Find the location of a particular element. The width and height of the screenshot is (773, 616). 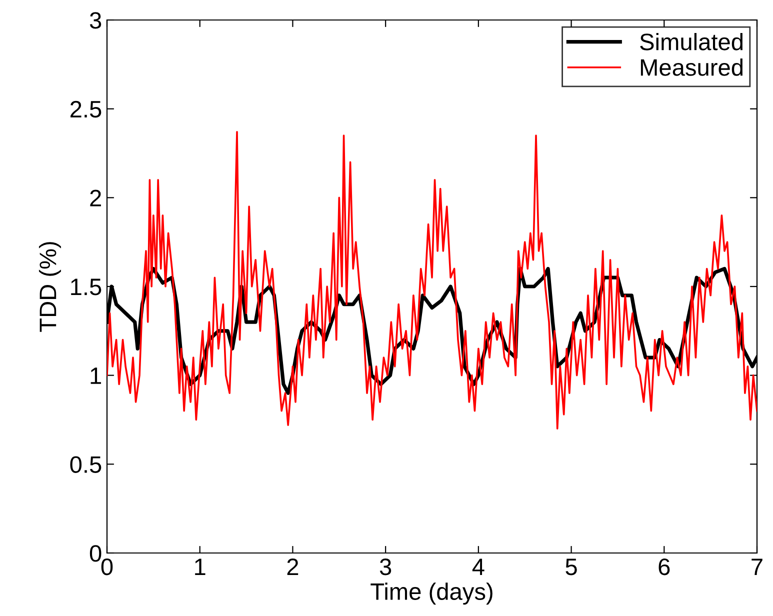

x-tick-label: 4 is located at coordinates (478, 566).